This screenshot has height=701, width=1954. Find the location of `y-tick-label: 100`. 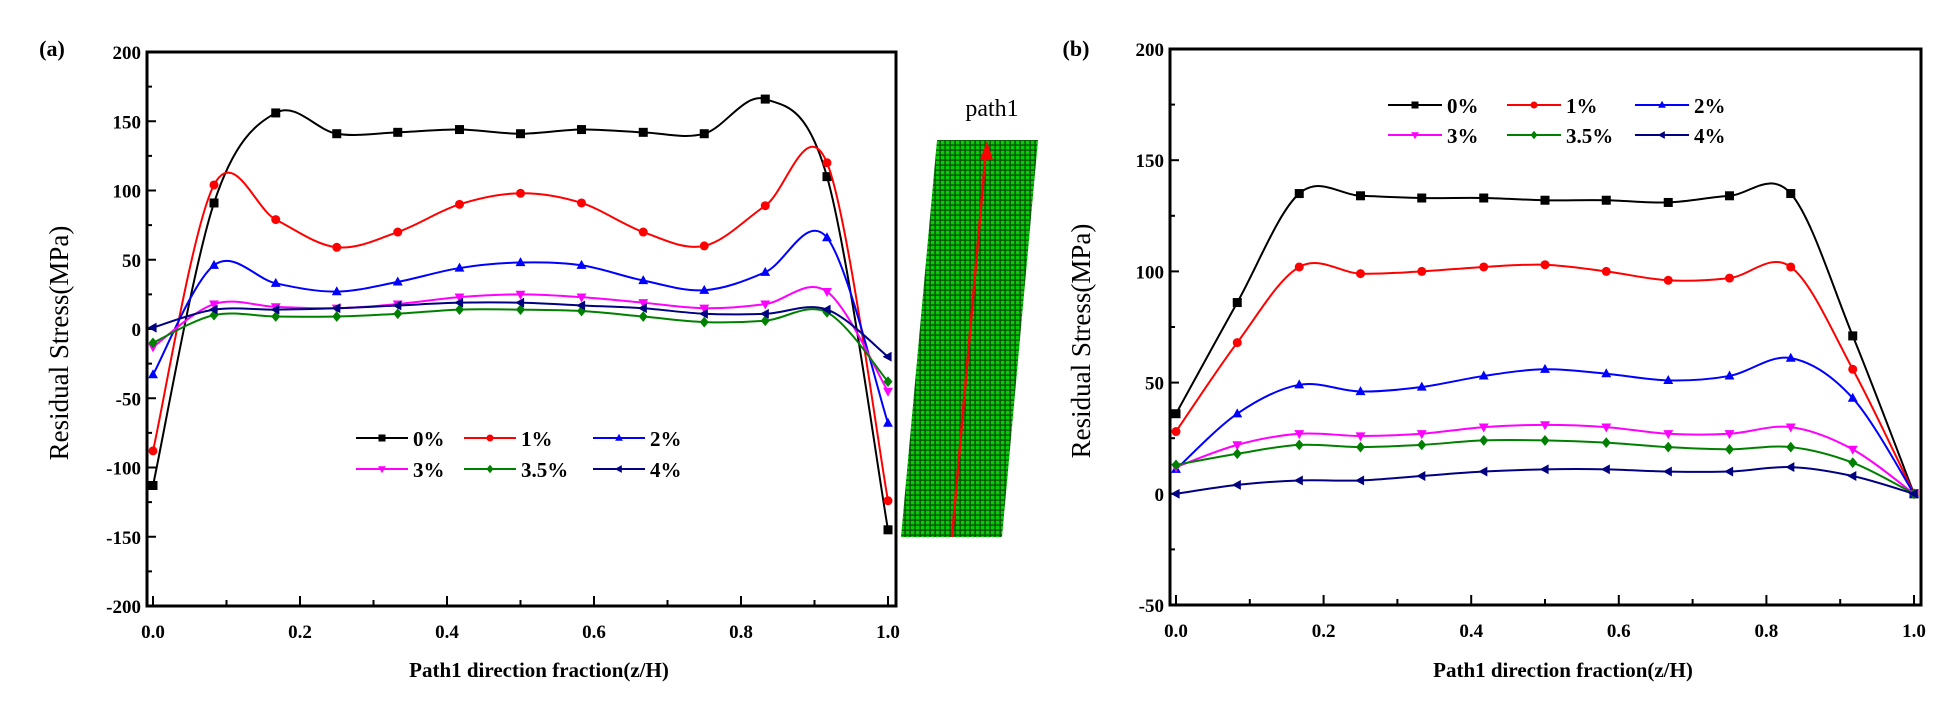

y-tick-label: 100 is located at coordinates (127, 192).